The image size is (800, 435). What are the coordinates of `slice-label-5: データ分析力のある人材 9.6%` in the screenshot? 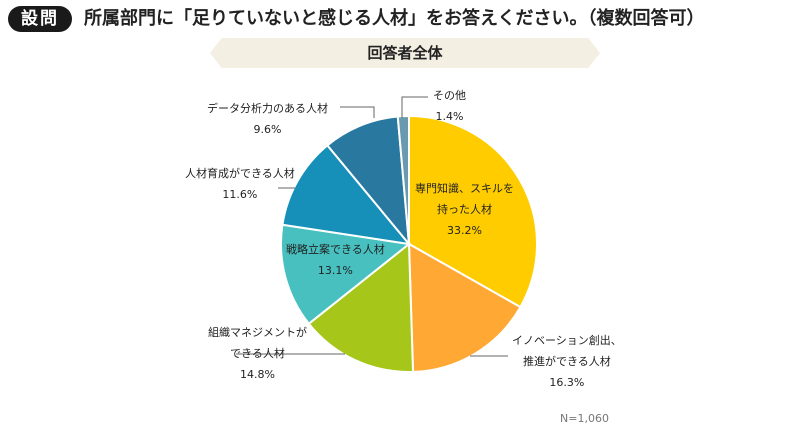 It's located at (267, 119).